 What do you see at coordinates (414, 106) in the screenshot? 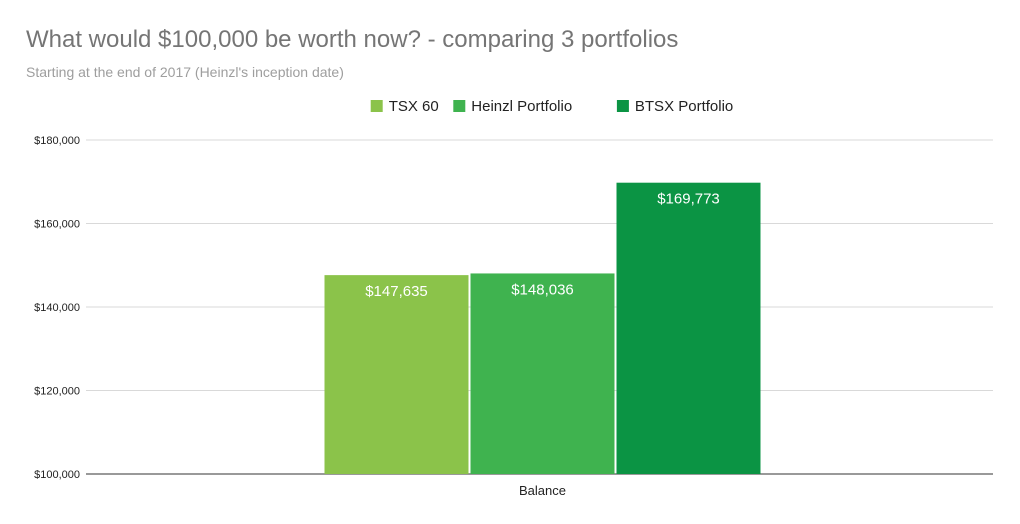
I see `legend-label: TSX 60` at bounding box center [414, 106].